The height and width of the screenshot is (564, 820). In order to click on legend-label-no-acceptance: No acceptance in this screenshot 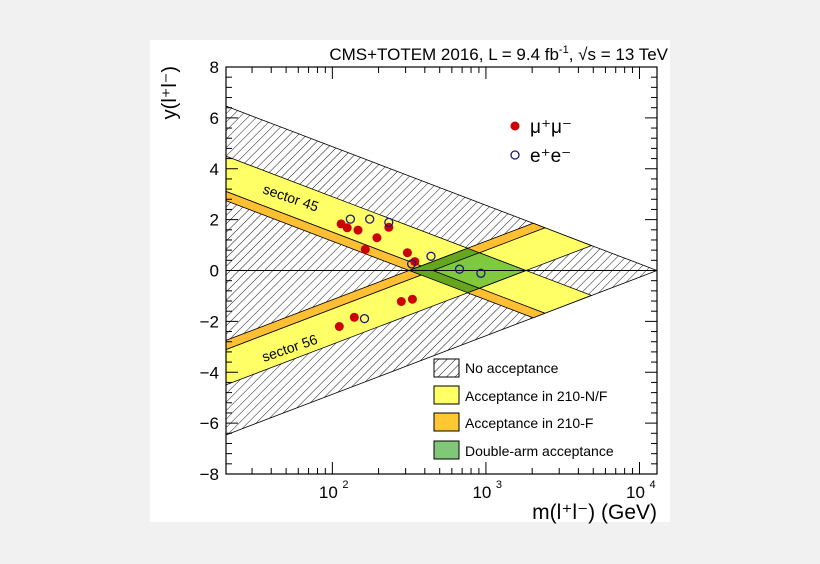, I will do `click(512, 368)`.